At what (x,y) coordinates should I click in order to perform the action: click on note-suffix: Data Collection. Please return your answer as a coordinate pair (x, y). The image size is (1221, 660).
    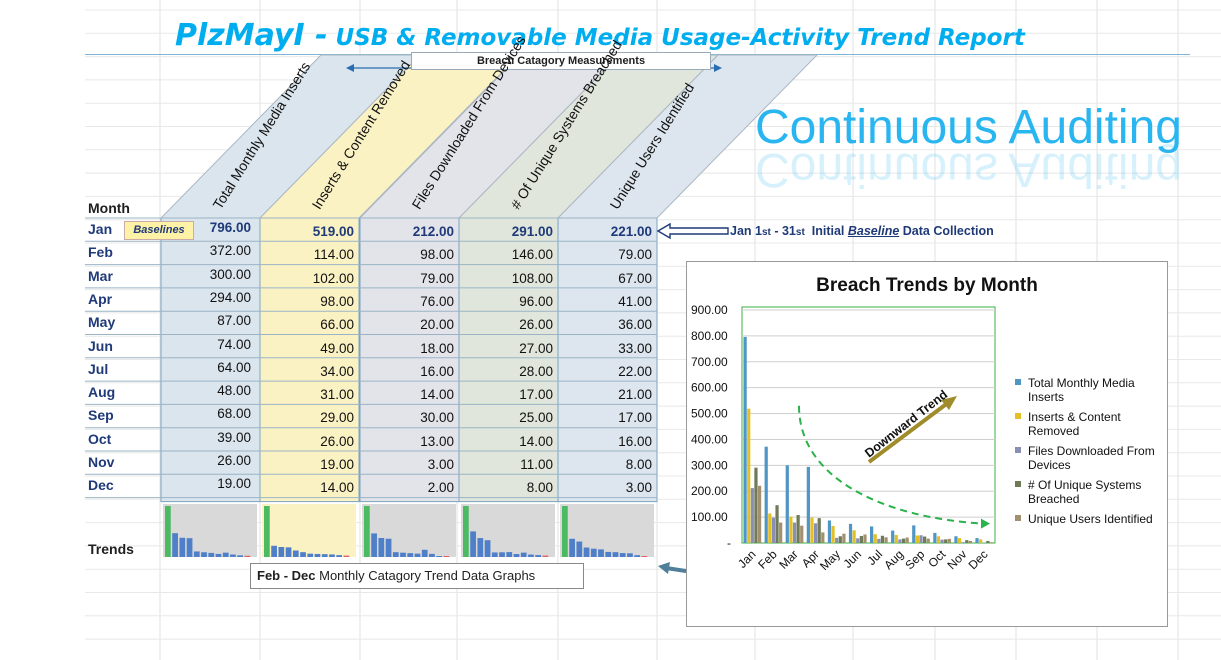
    Looking at the image, I should click on (946, 231).